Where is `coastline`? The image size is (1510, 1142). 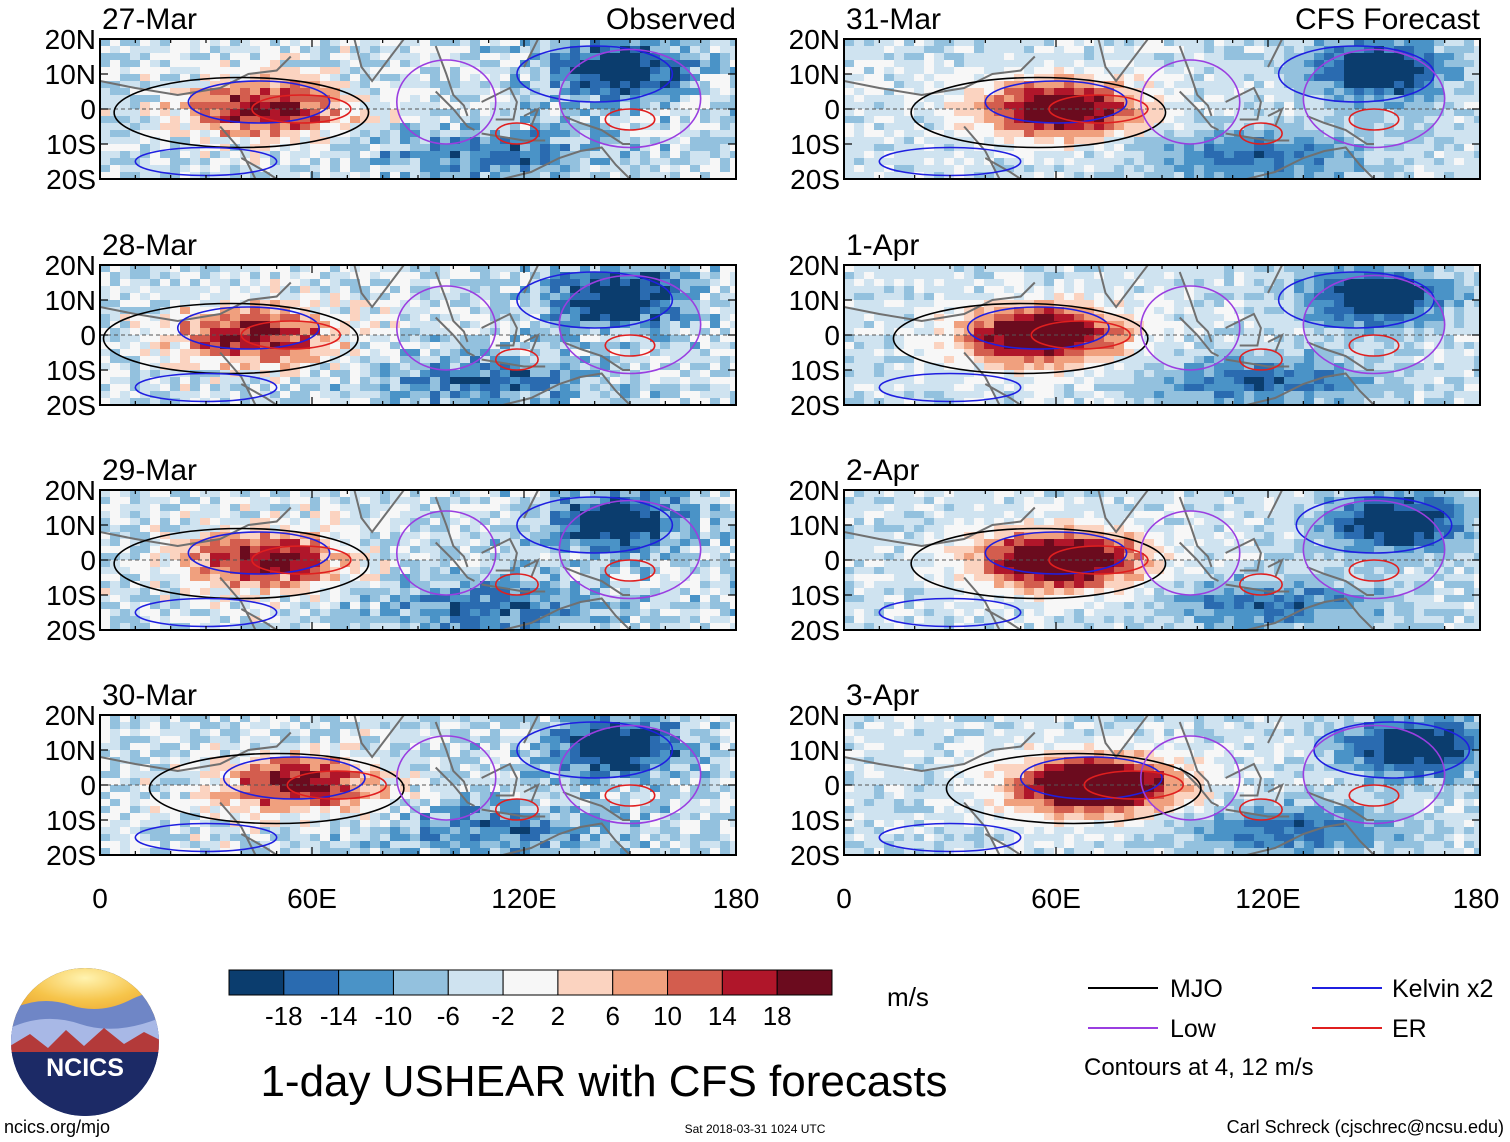 coastline is located at coordinates (513, 137).